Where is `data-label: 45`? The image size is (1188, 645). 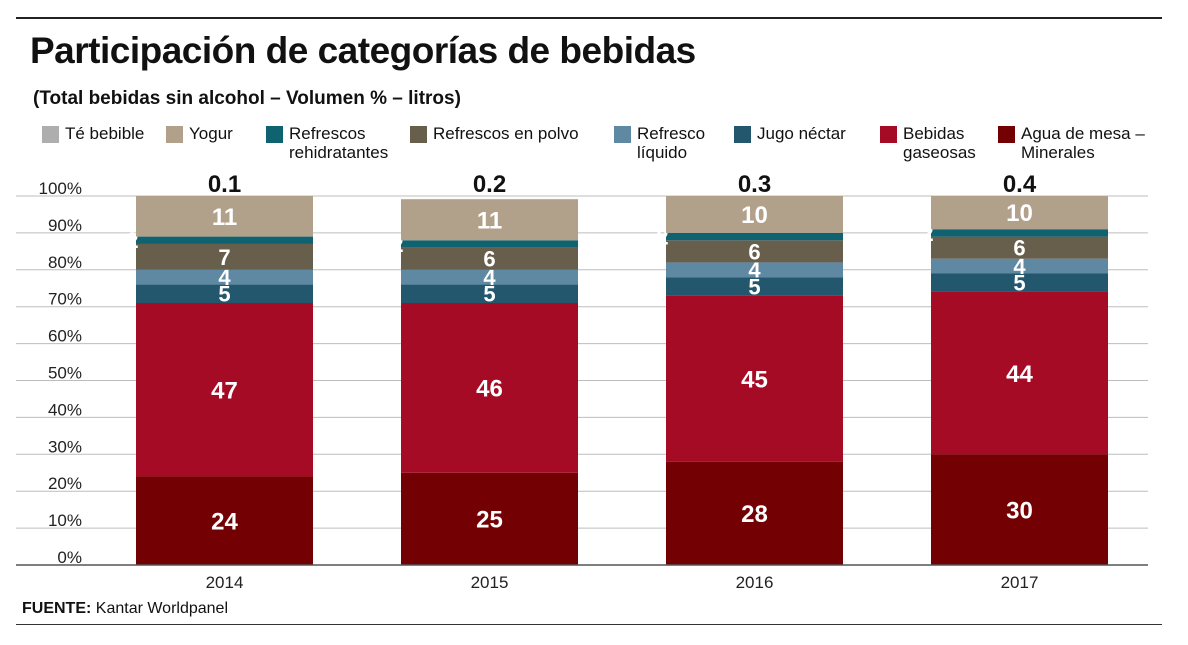
data-label: 45 is located at coordinates (754, 379).